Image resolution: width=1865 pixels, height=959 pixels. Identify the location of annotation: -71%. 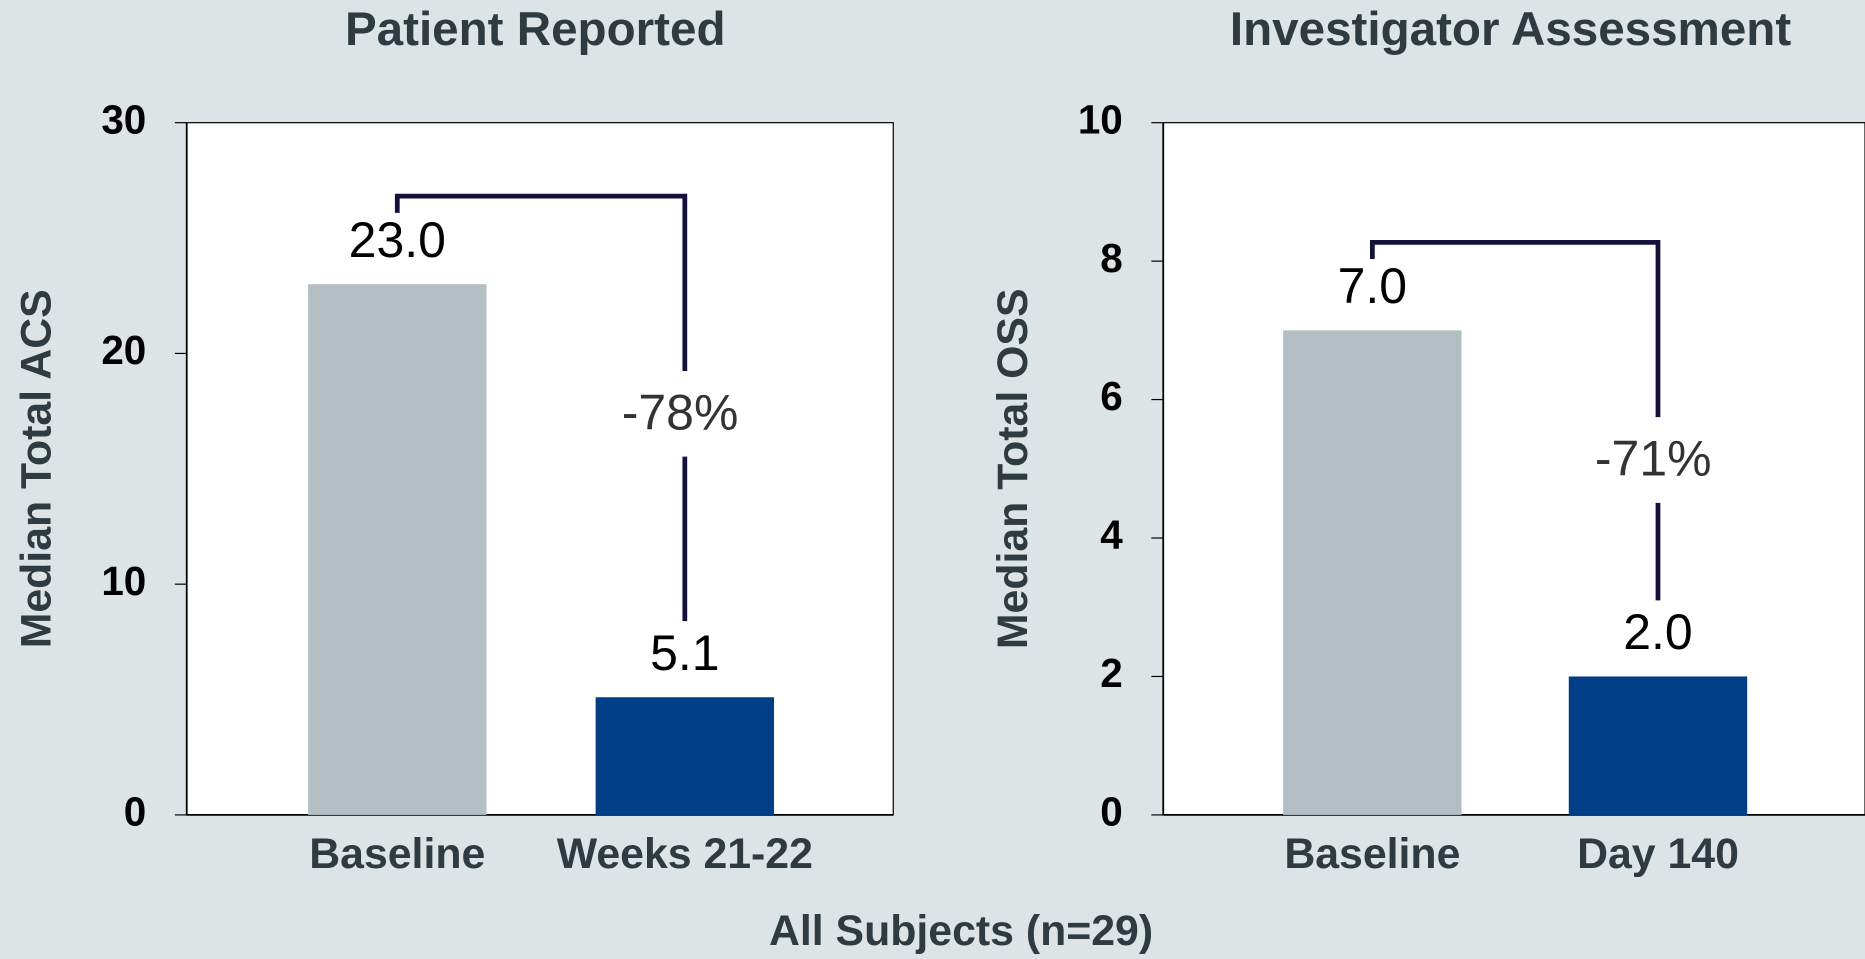
(1653, 459).